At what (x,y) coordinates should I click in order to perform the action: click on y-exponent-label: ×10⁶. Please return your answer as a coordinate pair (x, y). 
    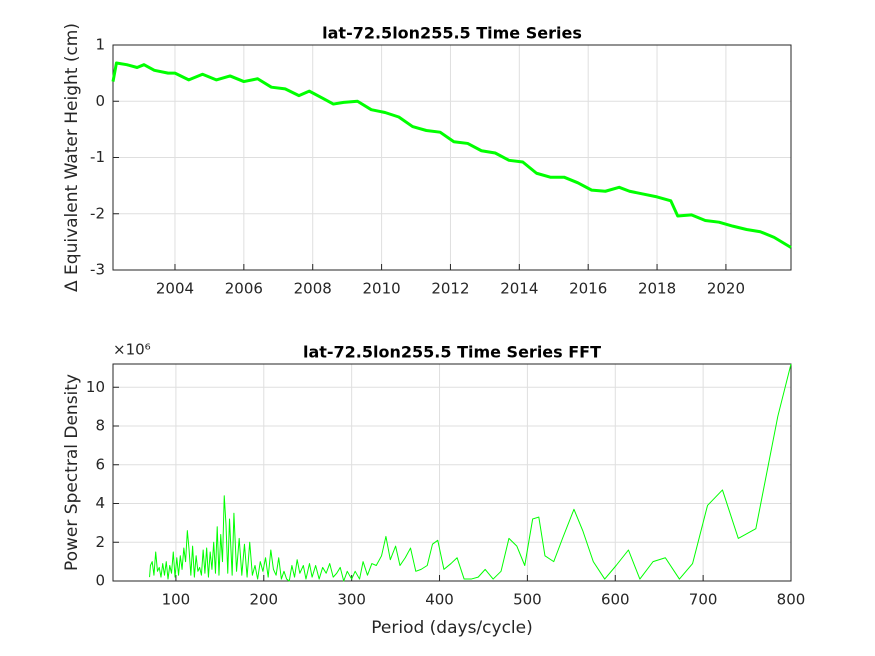
    Looking at the image, I should click on (132, 350).